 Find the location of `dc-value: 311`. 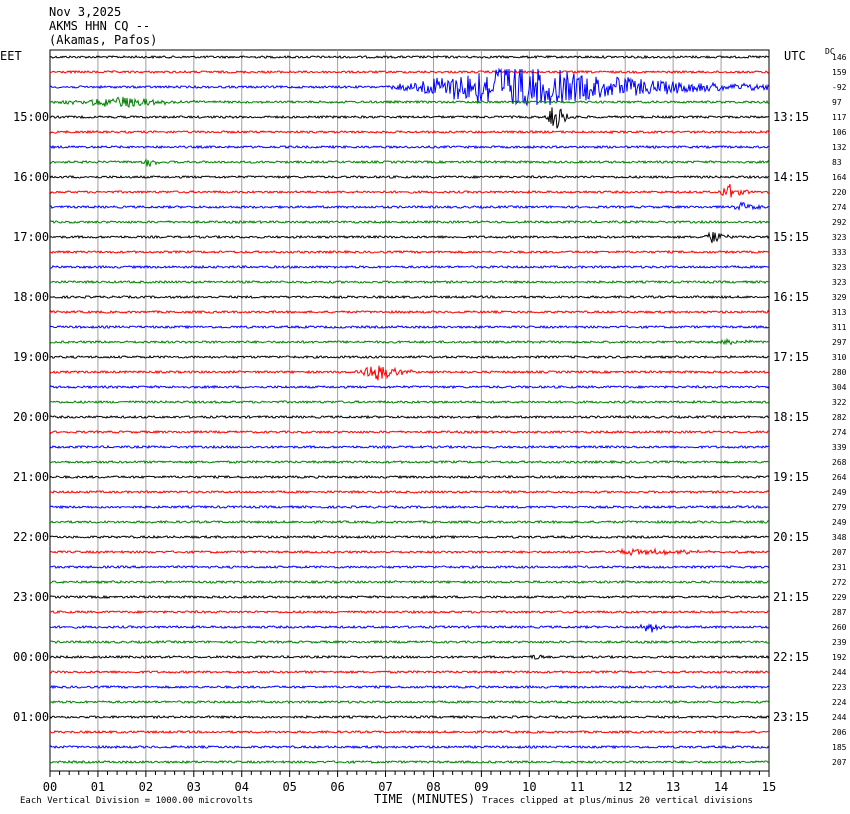

dc-value: 311 is located at coordinates (839, 327).